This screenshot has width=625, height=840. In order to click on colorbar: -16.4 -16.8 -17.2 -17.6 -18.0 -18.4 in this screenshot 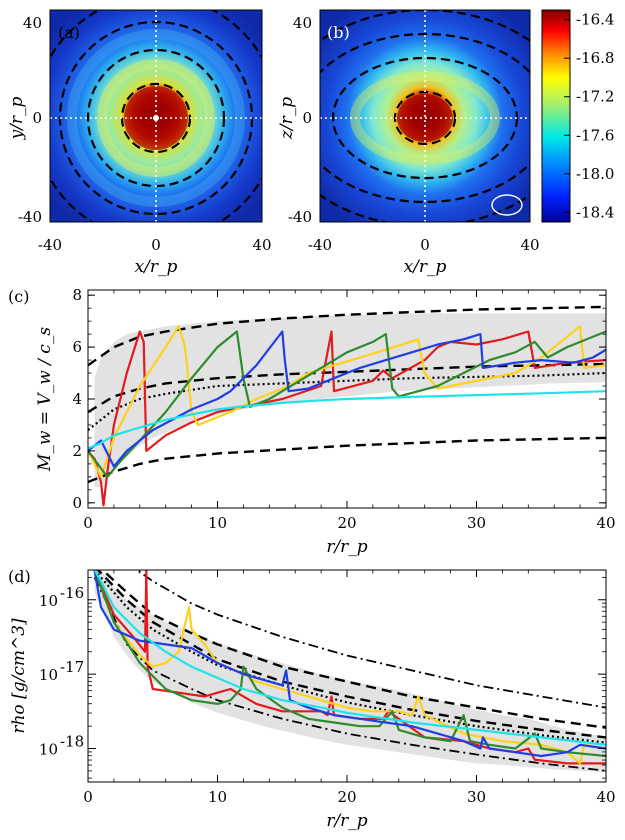, I will do `click(577, 116)`.